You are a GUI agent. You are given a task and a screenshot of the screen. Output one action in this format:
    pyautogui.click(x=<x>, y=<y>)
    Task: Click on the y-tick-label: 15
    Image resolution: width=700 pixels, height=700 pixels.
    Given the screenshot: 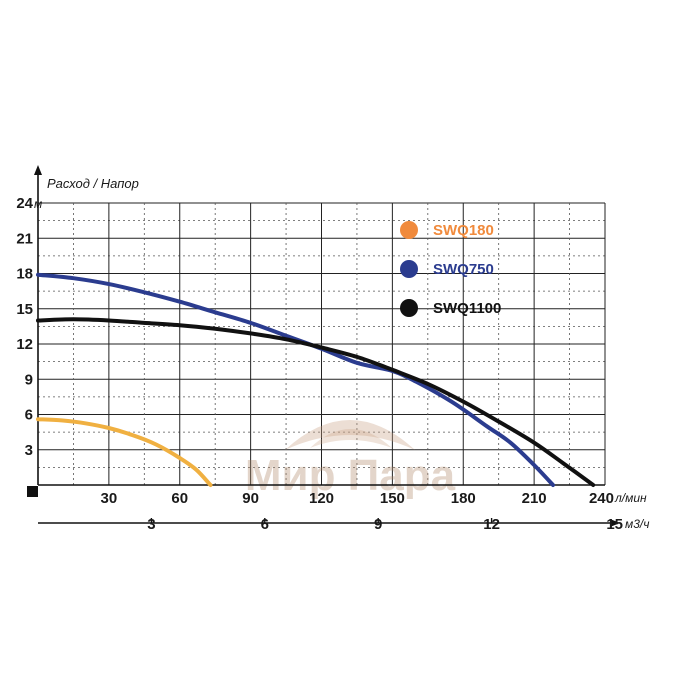 What is the action you would take?
    pyautogui.click(x=24, y=309)
    